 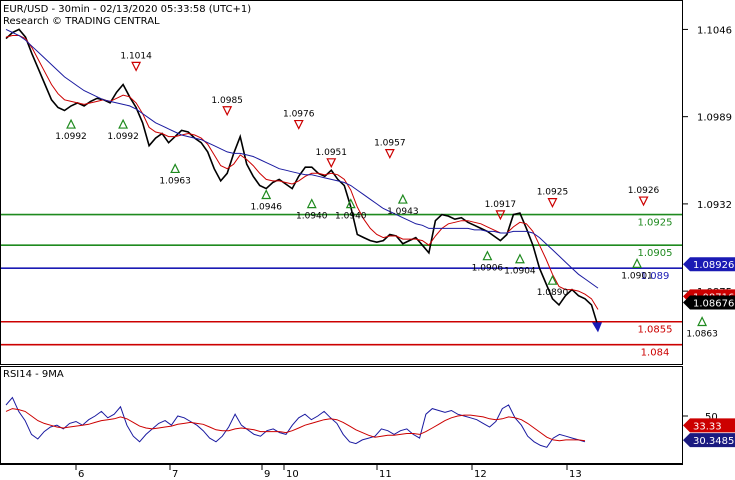 What do you see at coordinates (292, 474) in the screenshot?
I see `xtick-label-3: 10` at bounding box center [292, 474].